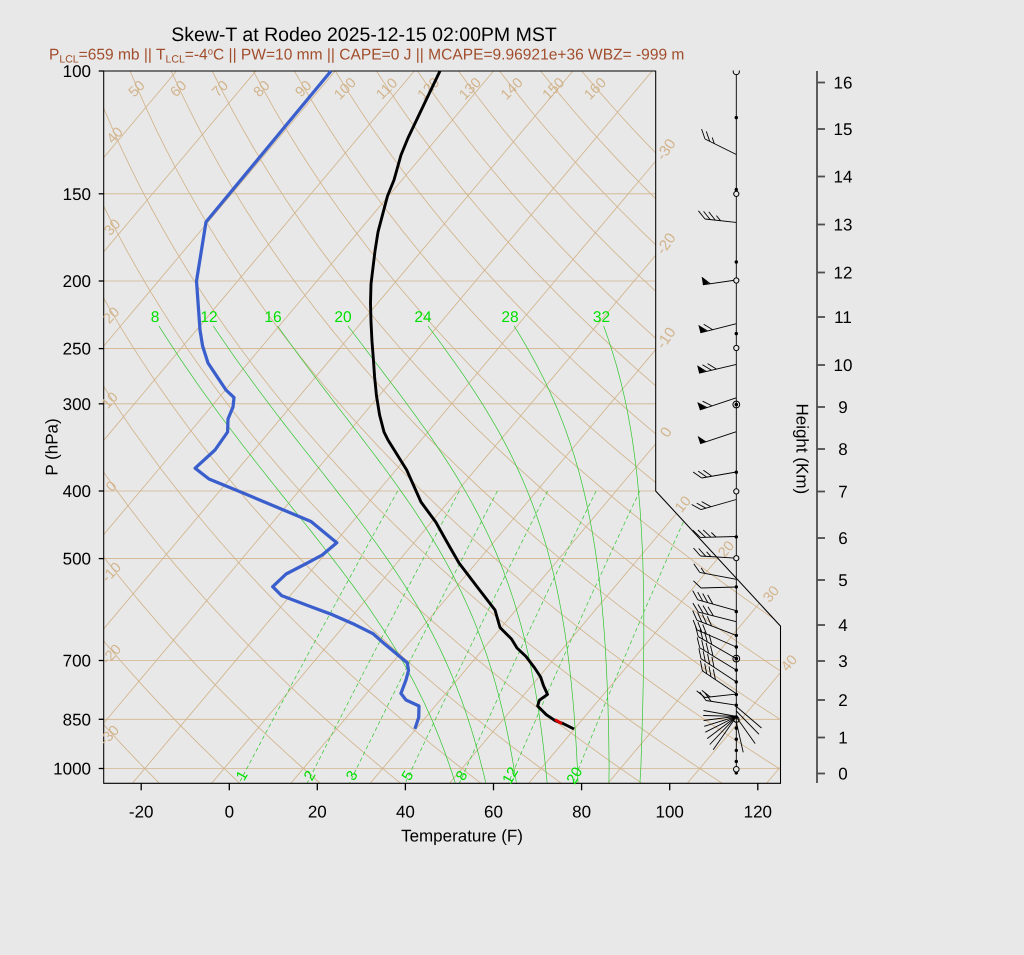 Image resolution: width=1024 pixels, height=955 pixels. Describe the element at coordinates (843, 225) in the screenshot. I see `svg-text: 13` at that location.